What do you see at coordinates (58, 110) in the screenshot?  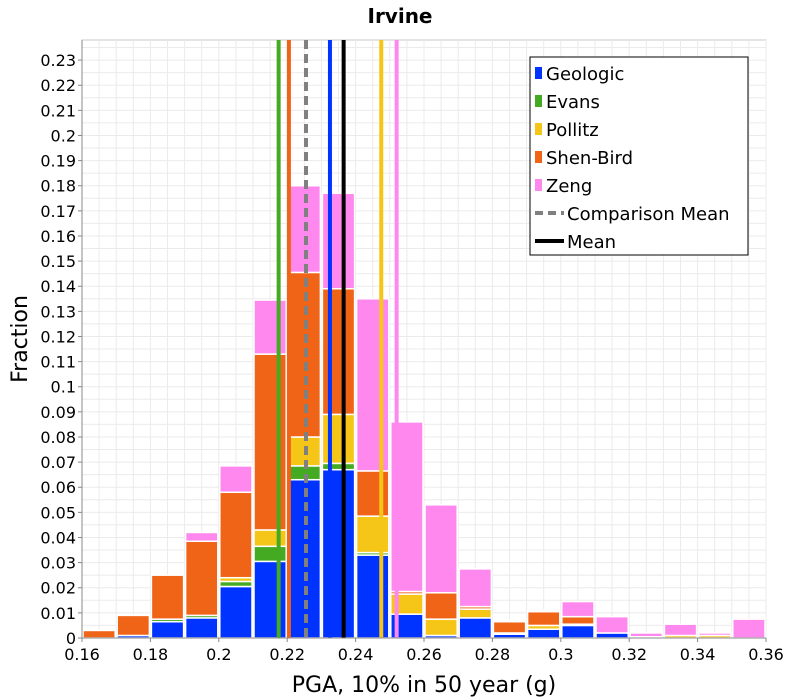 I see `y-tick-label: 0.21` at bounding box center [58, 110].